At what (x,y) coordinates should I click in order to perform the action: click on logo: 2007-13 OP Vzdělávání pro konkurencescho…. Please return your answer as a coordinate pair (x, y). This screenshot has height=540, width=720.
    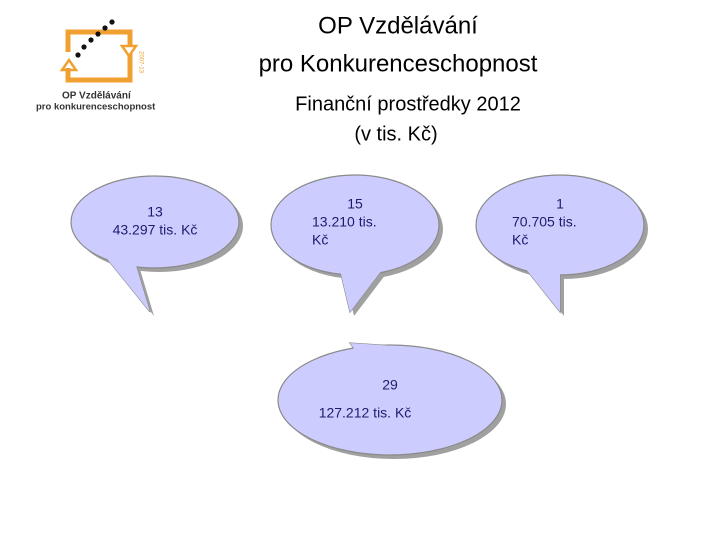
    Looking at the image, I should click on (96, 66).